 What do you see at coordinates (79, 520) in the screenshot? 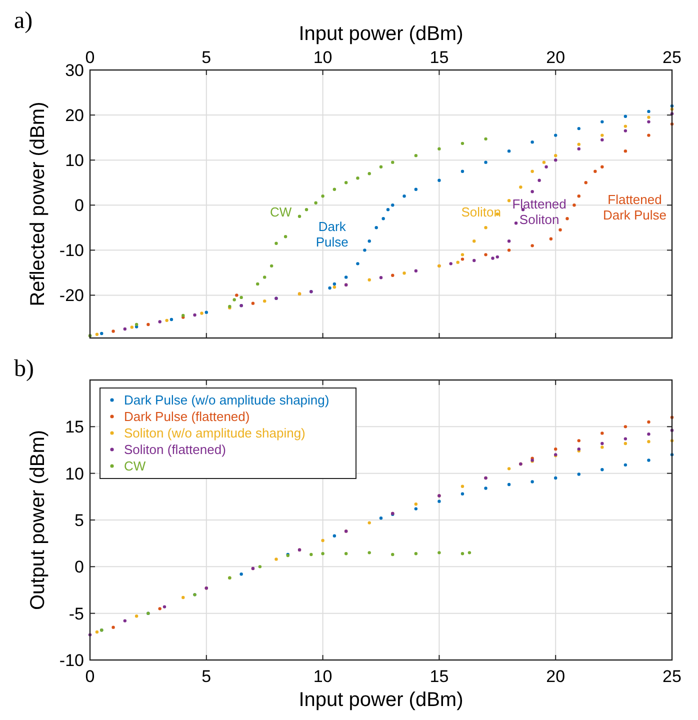
I see `y-tick-label: 5` at bounding box center [79, 520].